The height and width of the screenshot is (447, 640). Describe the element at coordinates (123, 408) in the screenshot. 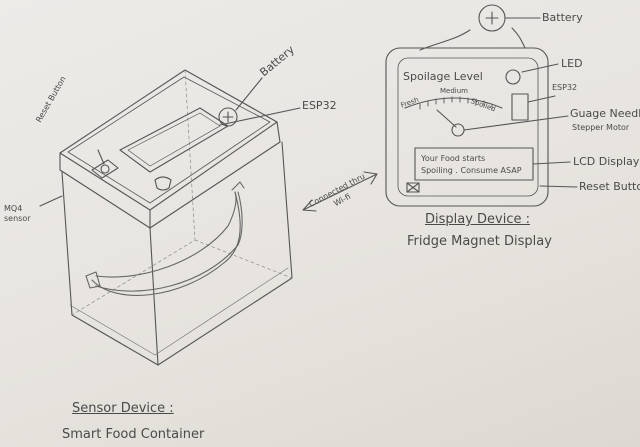

I see `sensor-device-heading: Sensor Device :` at that location.